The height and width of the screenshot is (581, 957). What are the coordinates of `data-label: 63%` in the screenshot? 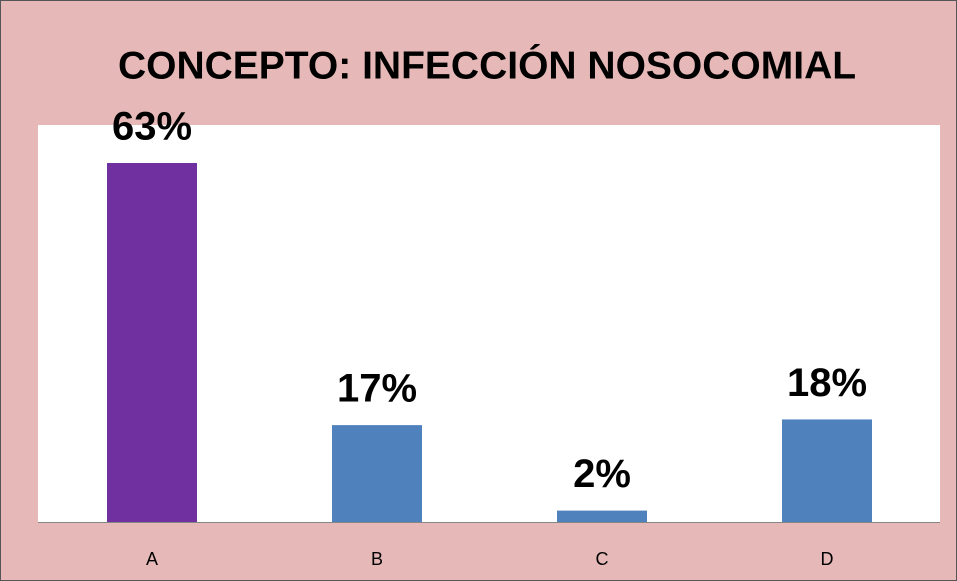 It's located at (152, 127).